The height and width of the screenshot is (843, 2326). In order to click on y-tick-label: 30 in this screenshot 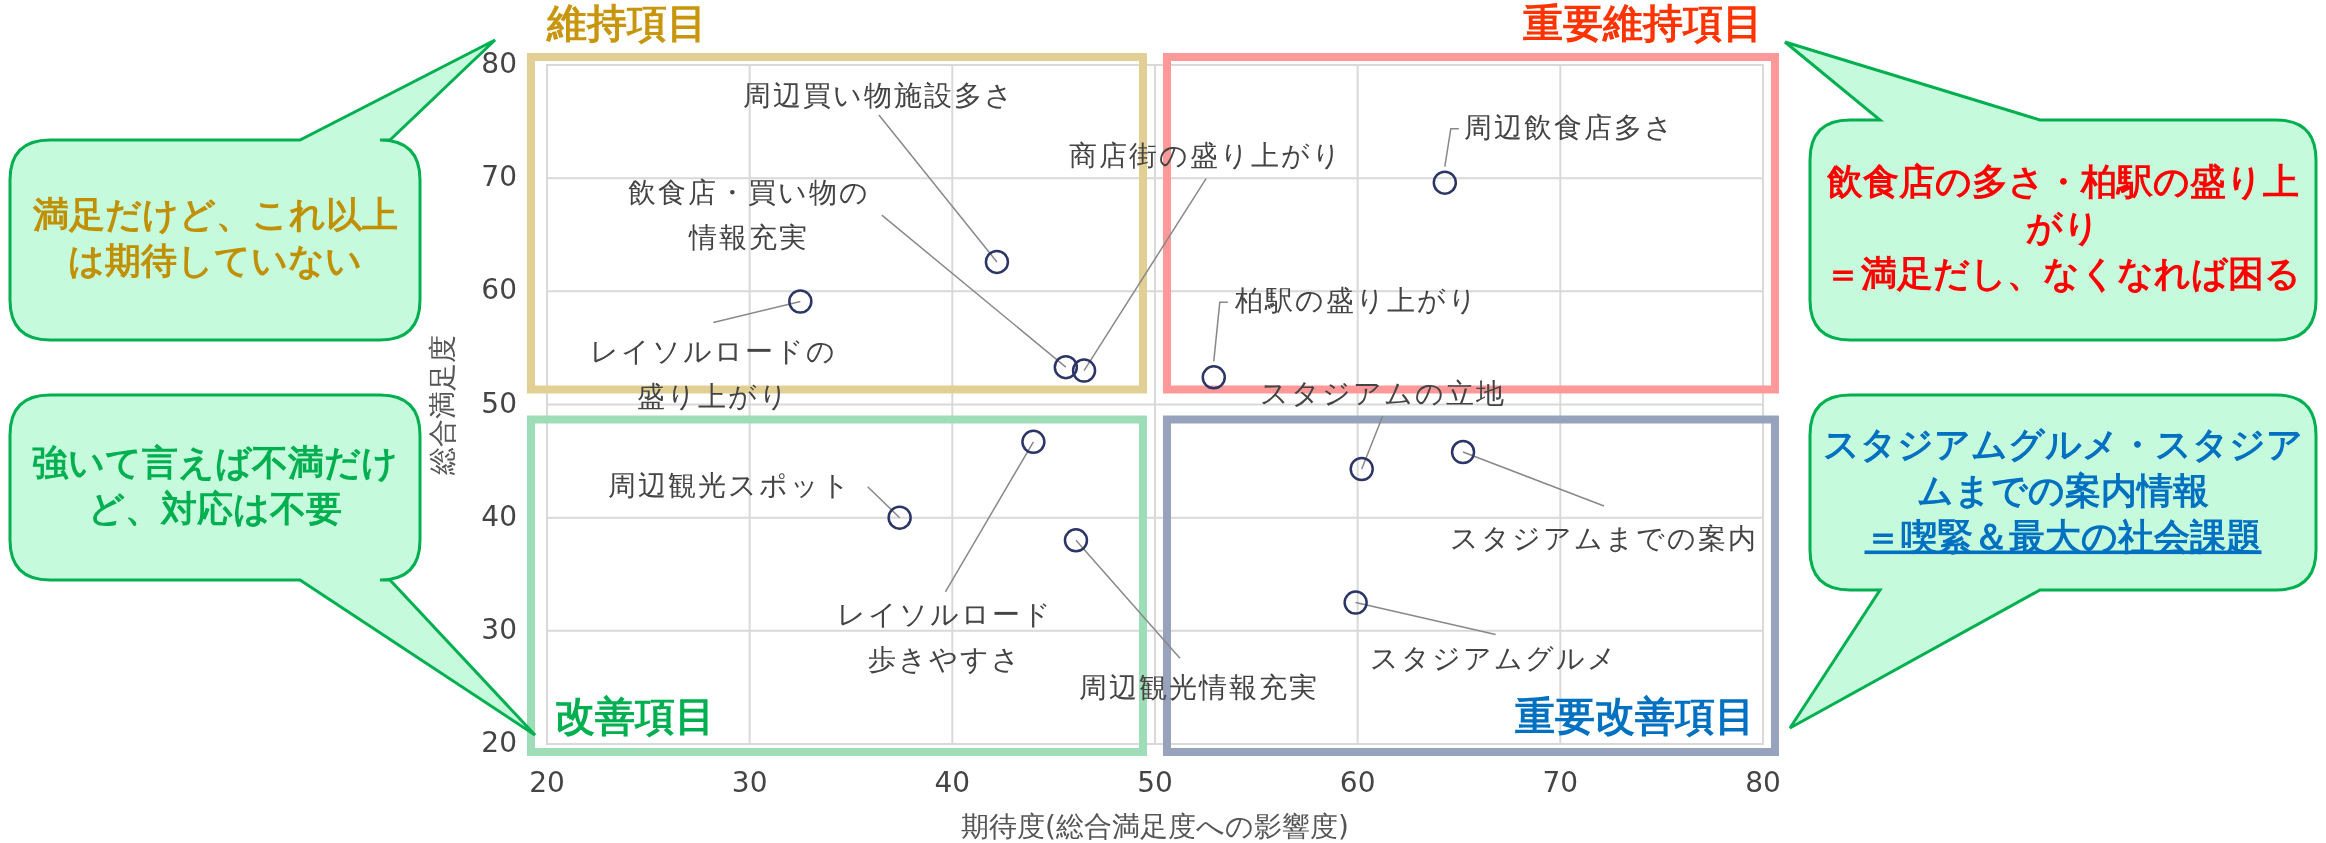, I will do `click(499, 629)`.